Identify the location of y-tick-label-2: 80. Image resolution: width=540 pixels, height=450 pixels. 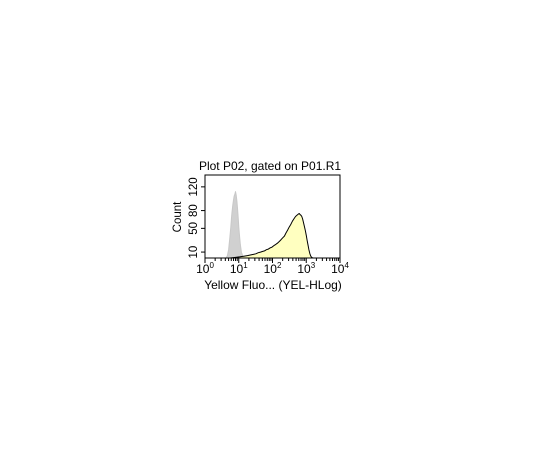
(194, 210).